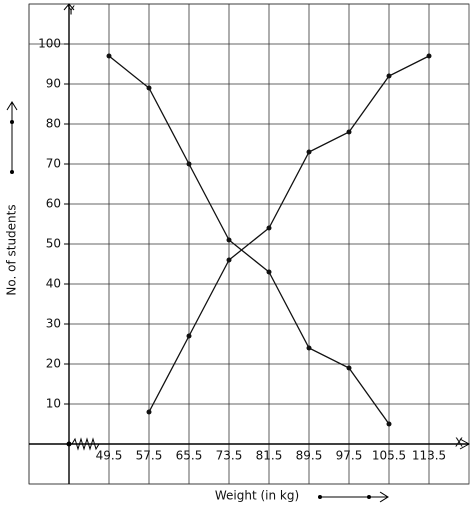 Image resolution: width=474 pixels, height=510 pixels. I want to click on y-tick-label: 40, so click(53, 284).